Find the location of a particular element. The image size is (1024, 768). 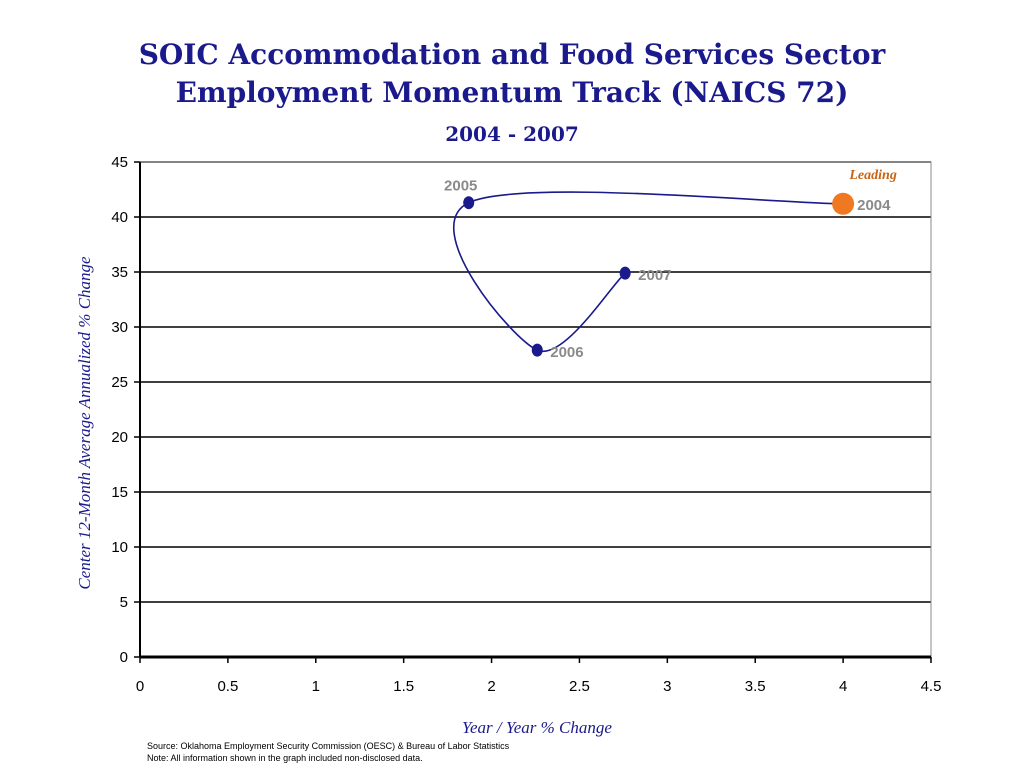

data-point-2005 is located at coordinates (469, 203).